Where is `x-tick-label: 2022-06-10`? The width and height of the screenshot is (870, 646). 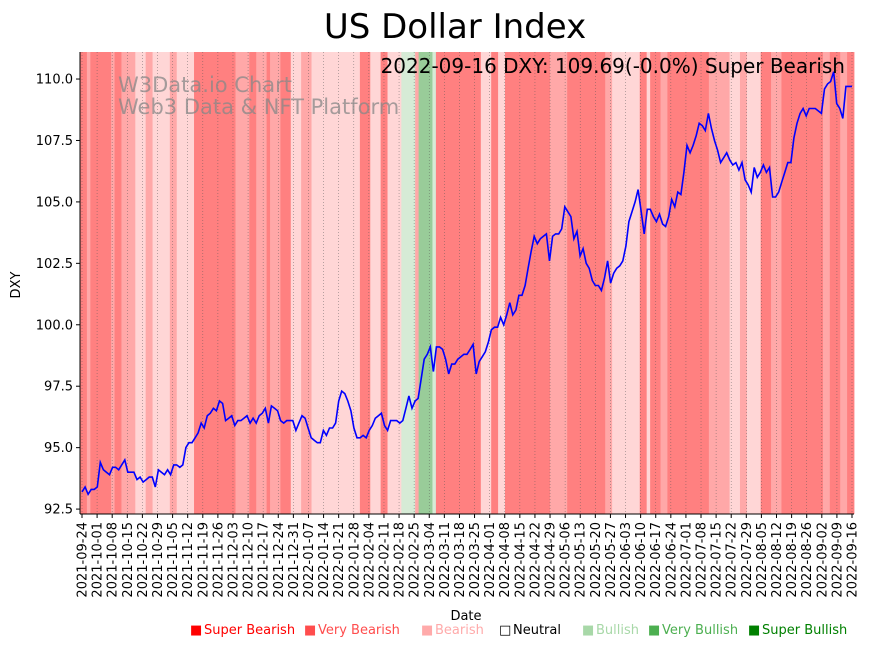 x-tick-label: 2022-06-10 is located at coordinates (641, 560).